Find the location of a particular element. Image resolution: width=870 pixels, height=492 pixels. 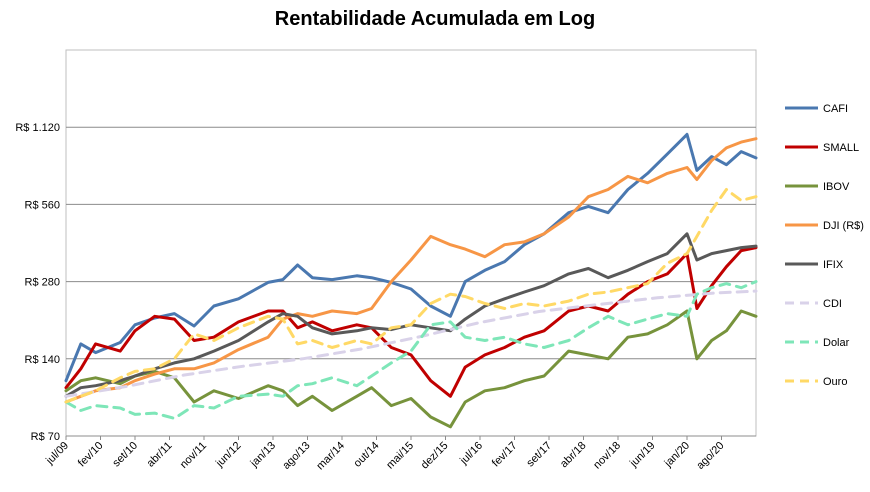

x-tick-label: jan/13 is located at coordinates (263, 455).